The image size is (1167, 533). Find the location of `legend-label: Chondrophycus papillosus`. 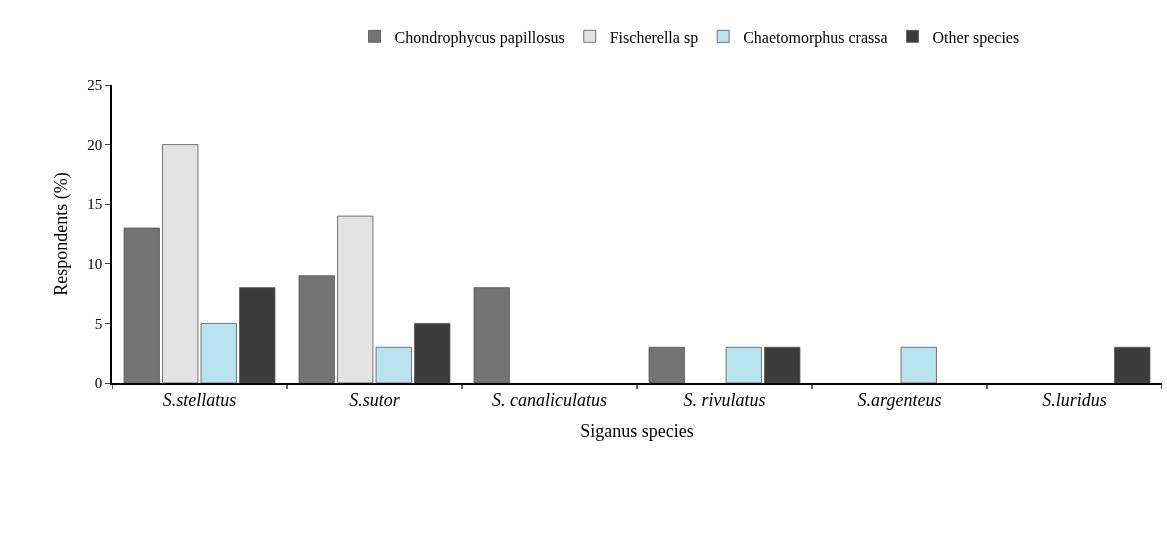

legend-label: Chondrophycus papillosus is located at coordinates (479, 37).